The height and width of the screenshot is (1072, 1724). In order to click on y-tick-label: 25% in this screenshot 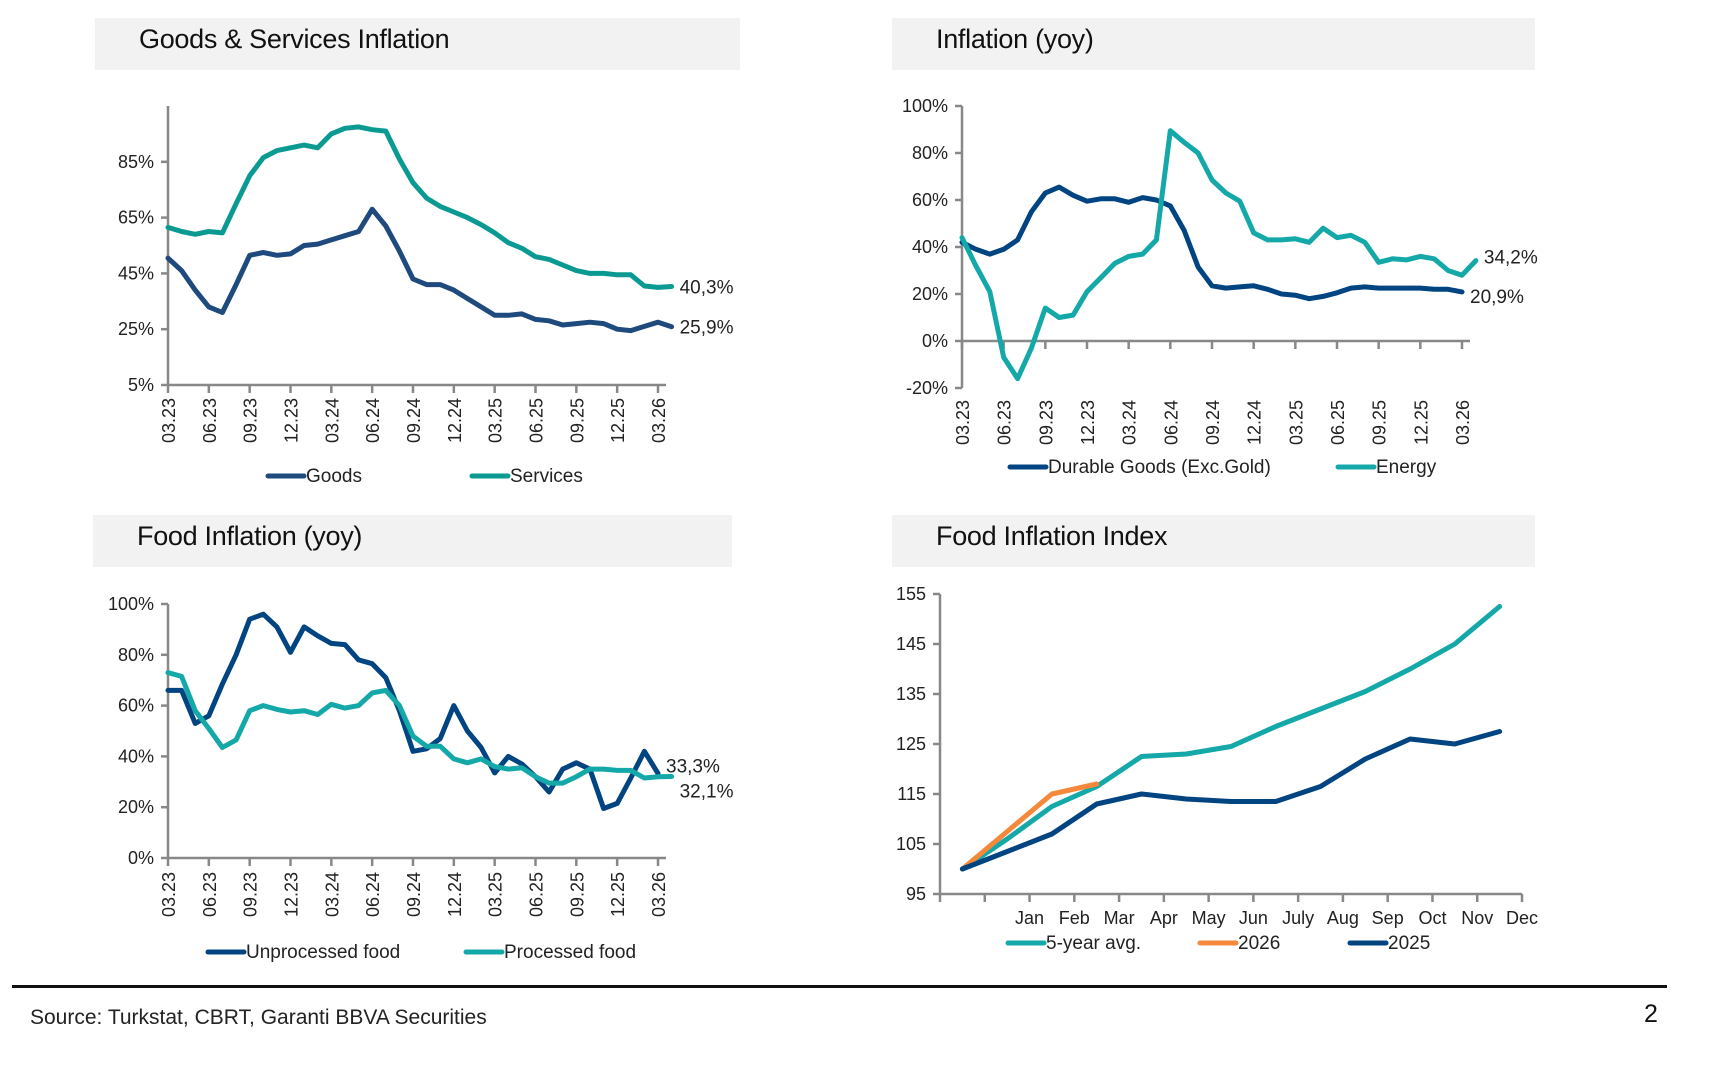, I will do `click(136, 329)`.